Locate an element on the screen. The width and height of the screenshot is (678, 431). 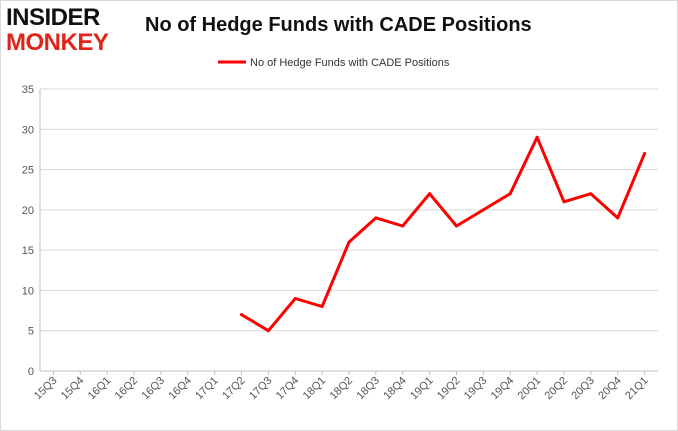
y-tick-label: 30 is located at coordinates (28, 130).